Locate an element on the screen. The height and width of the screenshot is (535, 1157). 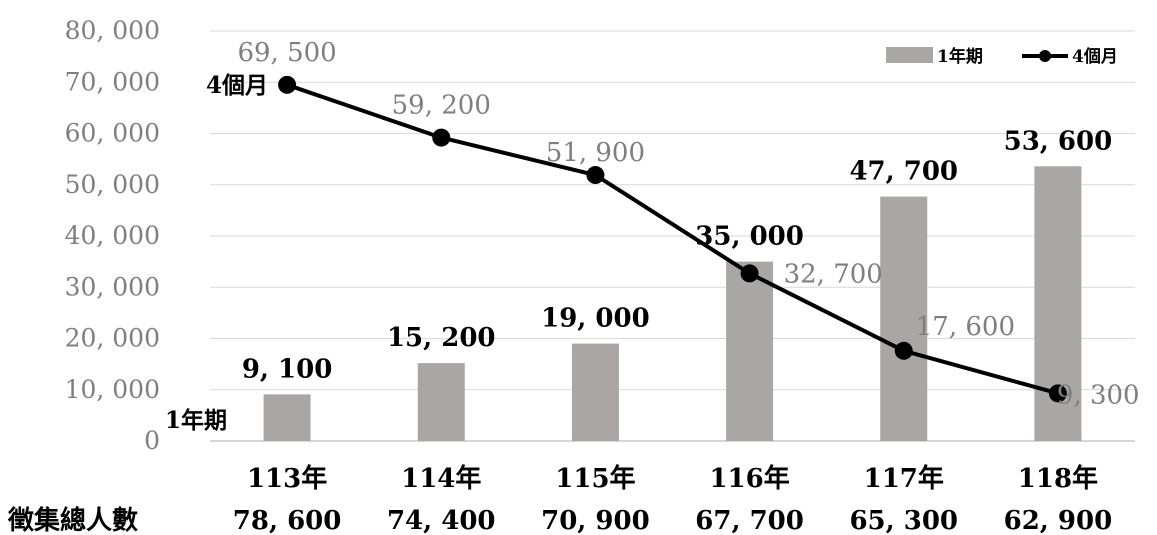
bar-label-4: 47, 700 is located at coordinates (903, 172).